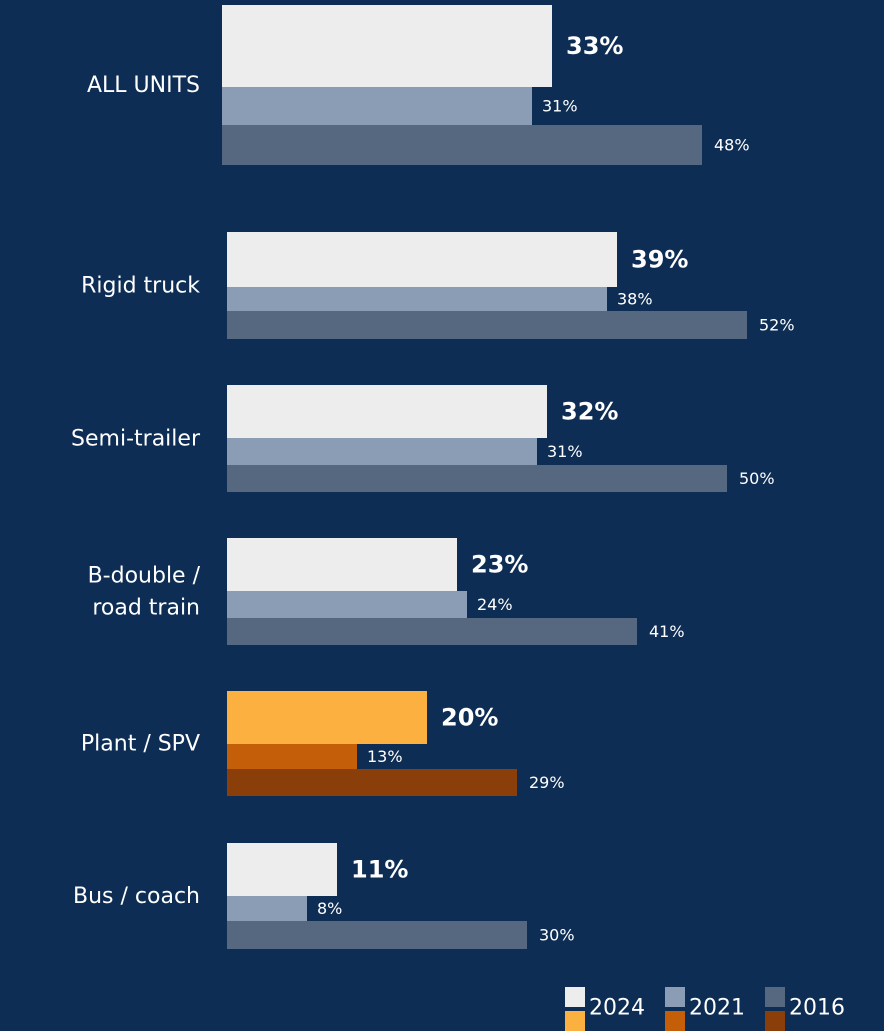 This screenshot has width=884, height=1031. What do you see at coordinates (617, 1008) in the screenshot?
I see `legend-label-2024: 2024` at bounding box center [617, 1008].